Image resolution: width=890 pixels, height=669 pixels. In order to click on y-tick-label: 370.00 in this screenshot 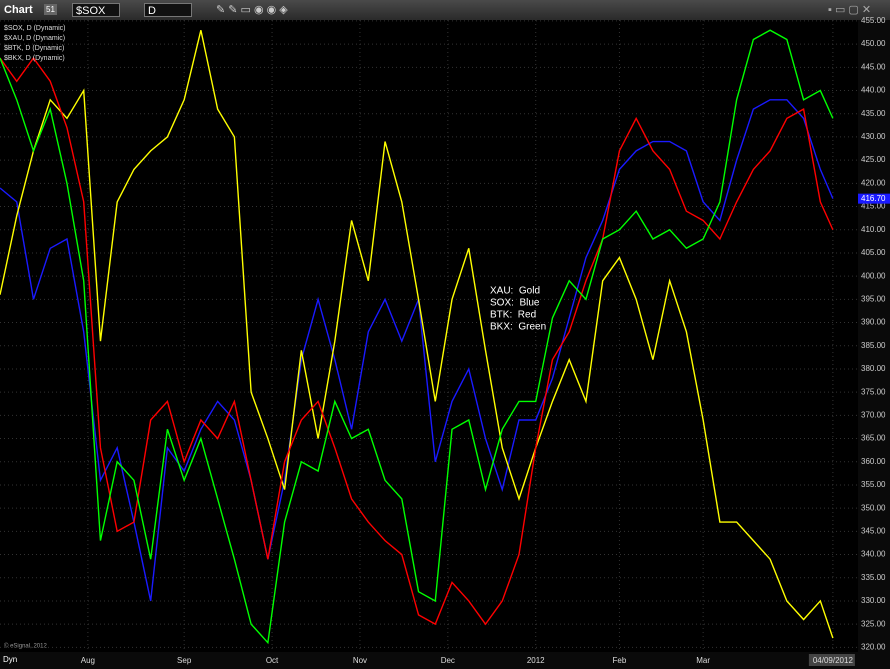, I will do `click(873, 414)`.